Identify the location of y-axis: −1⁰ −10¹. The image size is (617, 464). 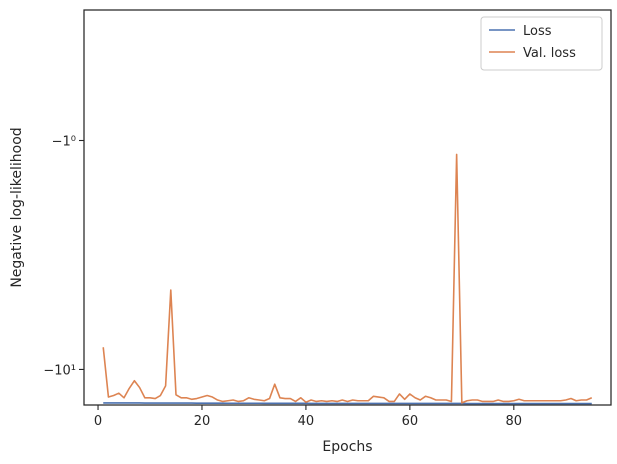
(63, 256).